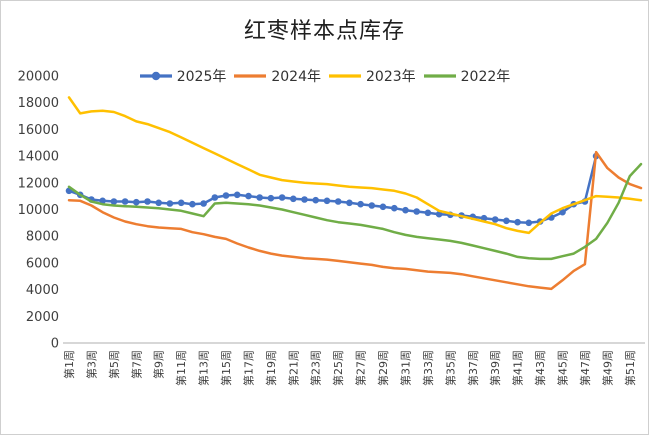 The image size is (649, 435). I want to click on x-axis-tick-label: 第9周, so click(159, 364).